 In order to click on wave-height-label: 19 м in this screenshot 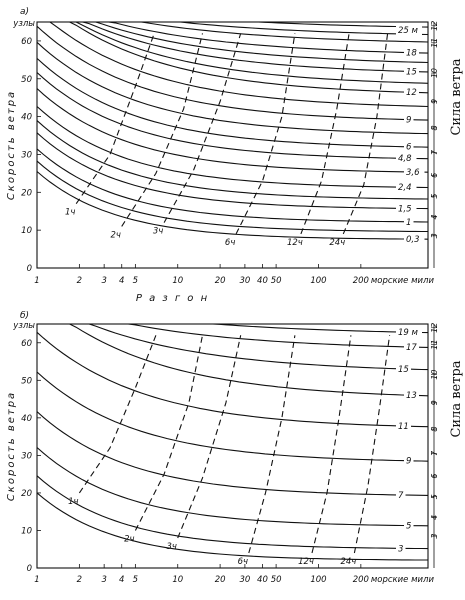, I will do `click(408, 333)`.